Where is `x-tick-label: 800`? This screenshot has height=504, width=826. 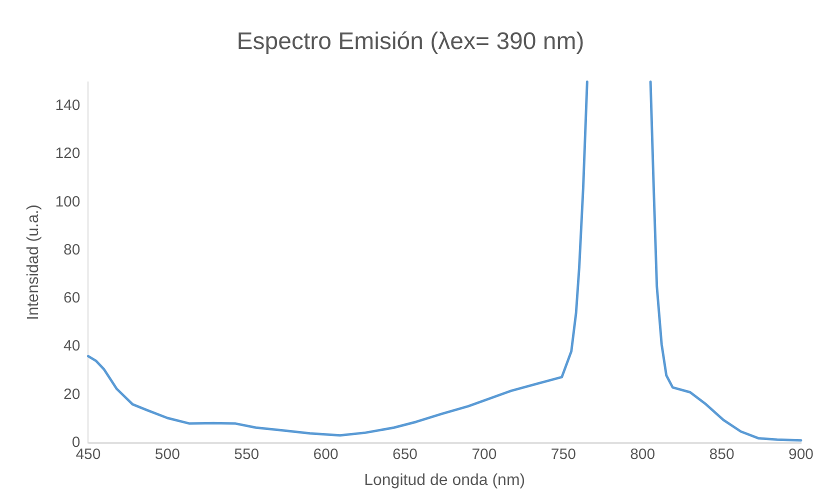
x-tick-label: 800 is located at coordinates (643, 454).